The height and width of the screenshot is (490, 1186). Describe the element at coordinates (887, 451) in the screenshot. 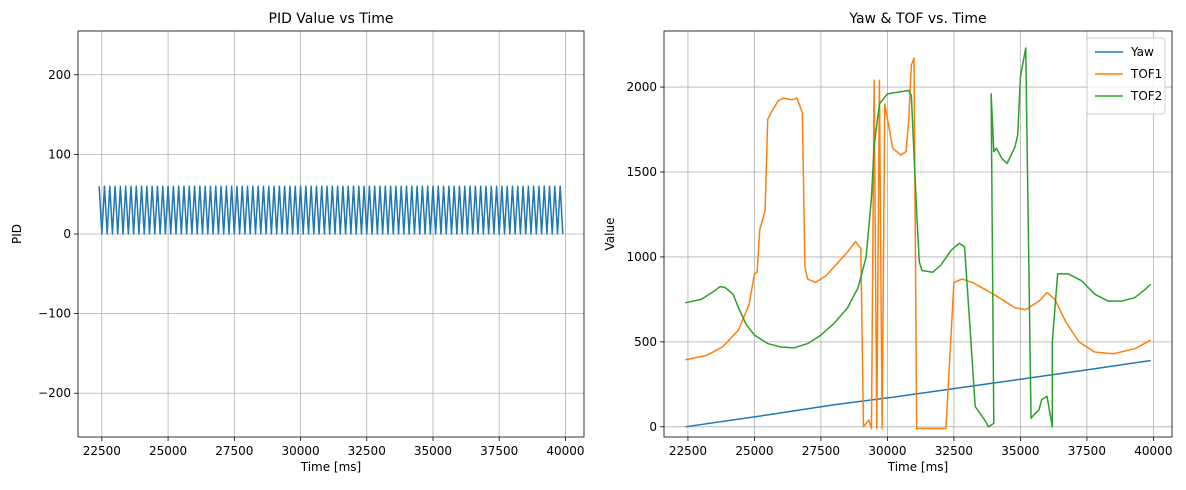

I see `chart-2-x-tick-label: 30000` at that location.